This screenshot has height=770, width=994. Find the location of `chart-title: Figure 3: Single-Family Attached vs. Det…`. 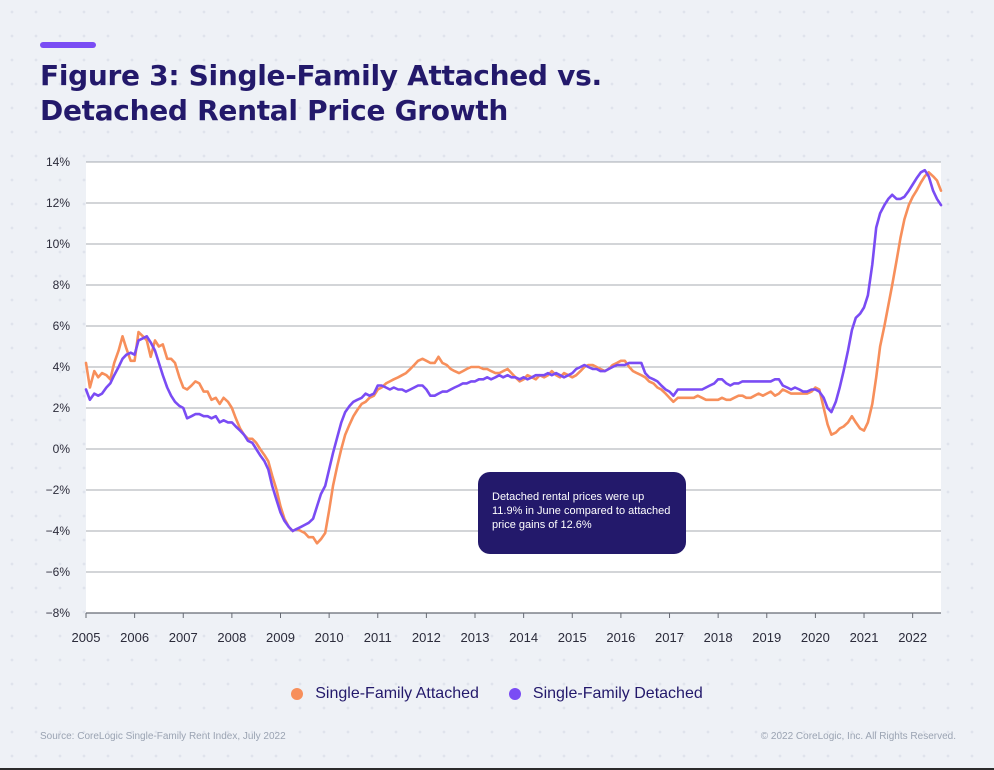

chart-title: Figure 3: Single-Family Attached vs. Det… is located at coordinates (321, 93).